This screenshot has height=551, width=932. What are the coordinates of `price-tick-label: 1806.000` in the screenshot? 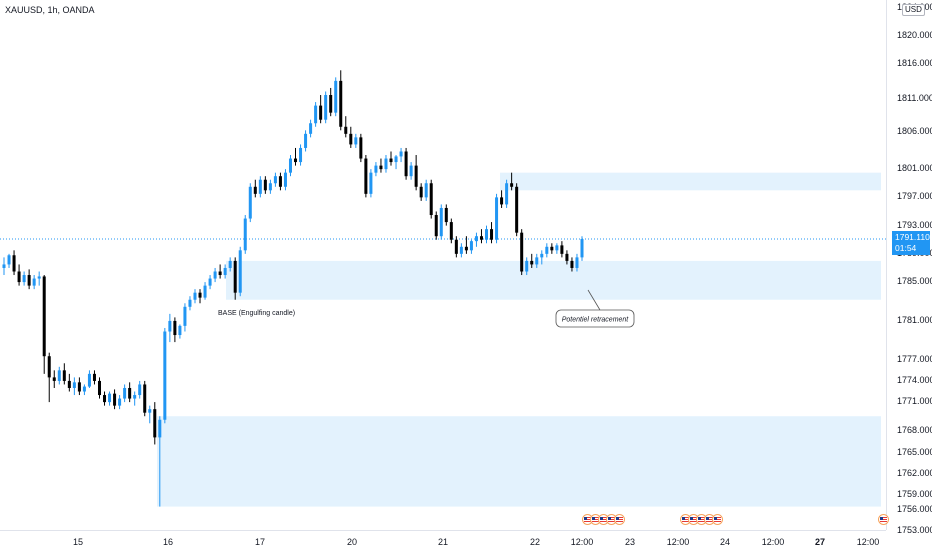 It's located at (914, 131).